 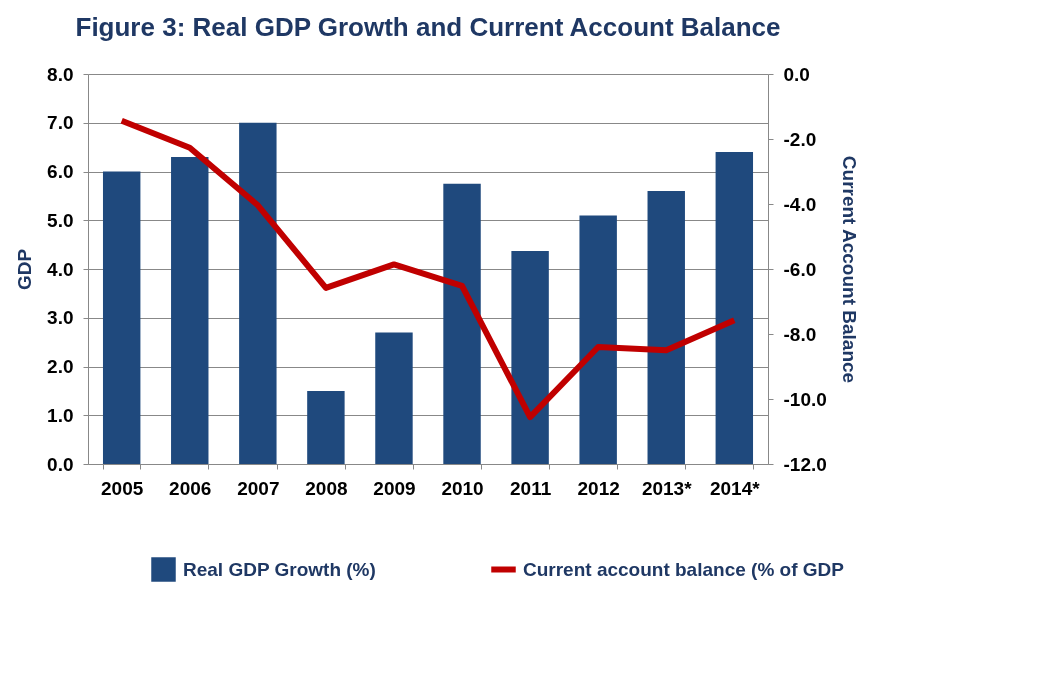 I want to click on y-tick-label: 3.0, so click(x=60, y=318).